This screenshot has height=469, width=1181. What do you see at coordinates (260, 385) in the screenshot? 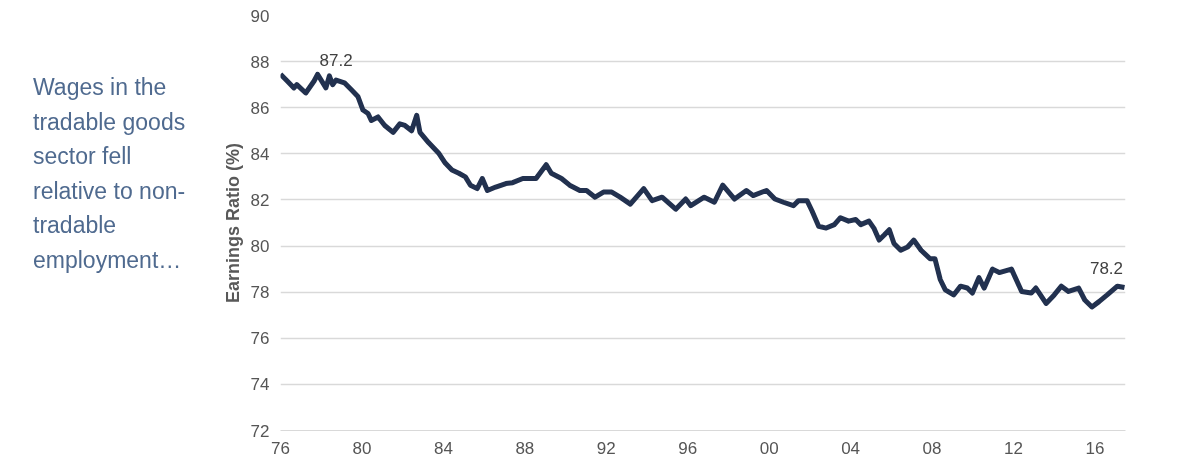
I see `y-tick-label: 74` at bounding box center [260, 385].